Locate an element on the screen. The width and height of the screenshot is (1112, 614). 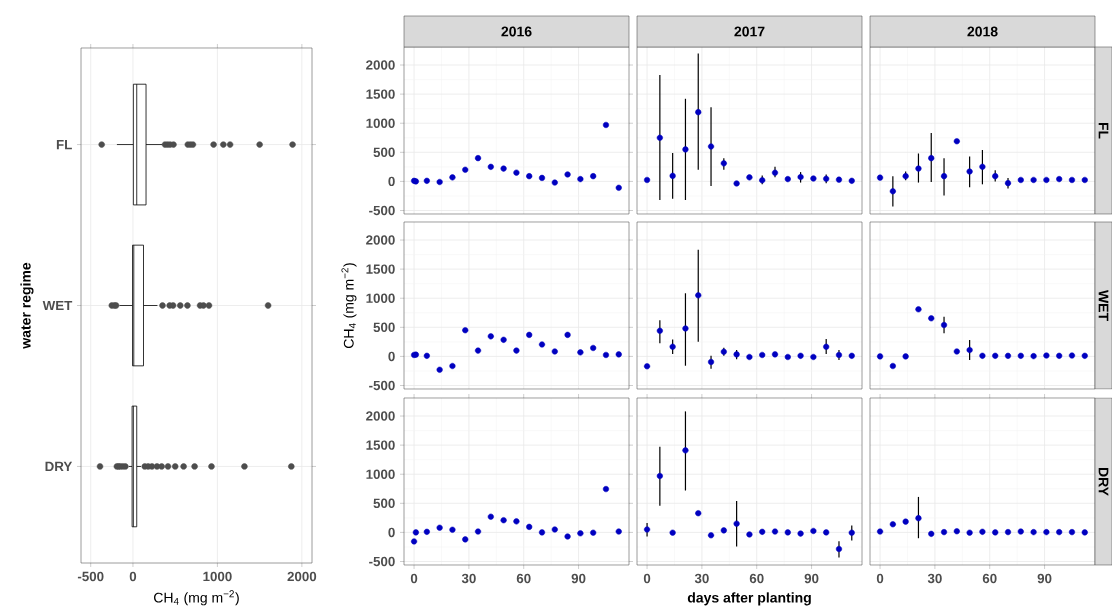
x-tick-label: 2000 is located at coordinates (302, 576).